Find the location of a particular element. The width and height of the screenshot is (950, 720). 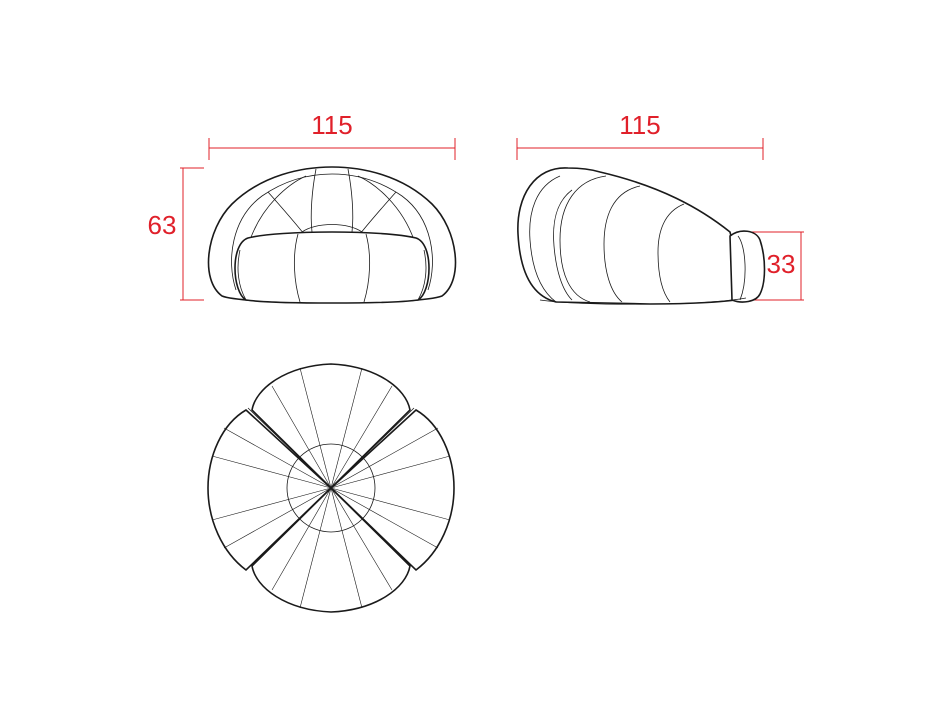

side-view: 115 33 is located at coordinates (660, 207).